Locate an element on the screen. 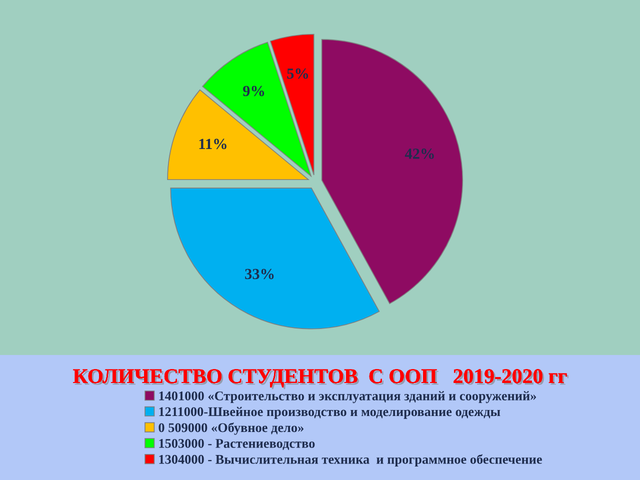 Image resolution: width=640 pixels, height=480 pixels. data-label: 11% is located at coordinates (212, 144).